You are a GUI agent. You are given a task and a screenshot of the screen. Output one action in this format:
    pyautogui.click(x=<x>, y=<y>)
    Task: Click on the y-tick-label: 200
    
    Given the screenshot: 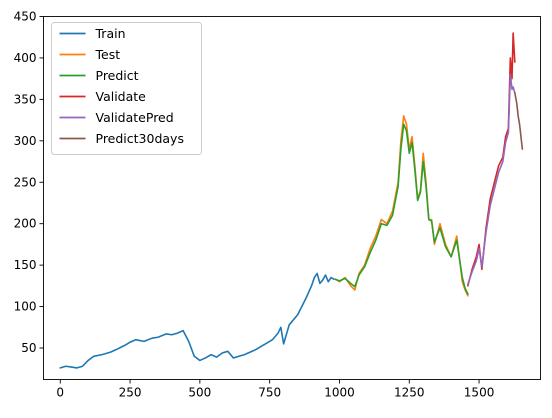 What is the action you would take?
    pyautogui.click(x=25, y=224)
    